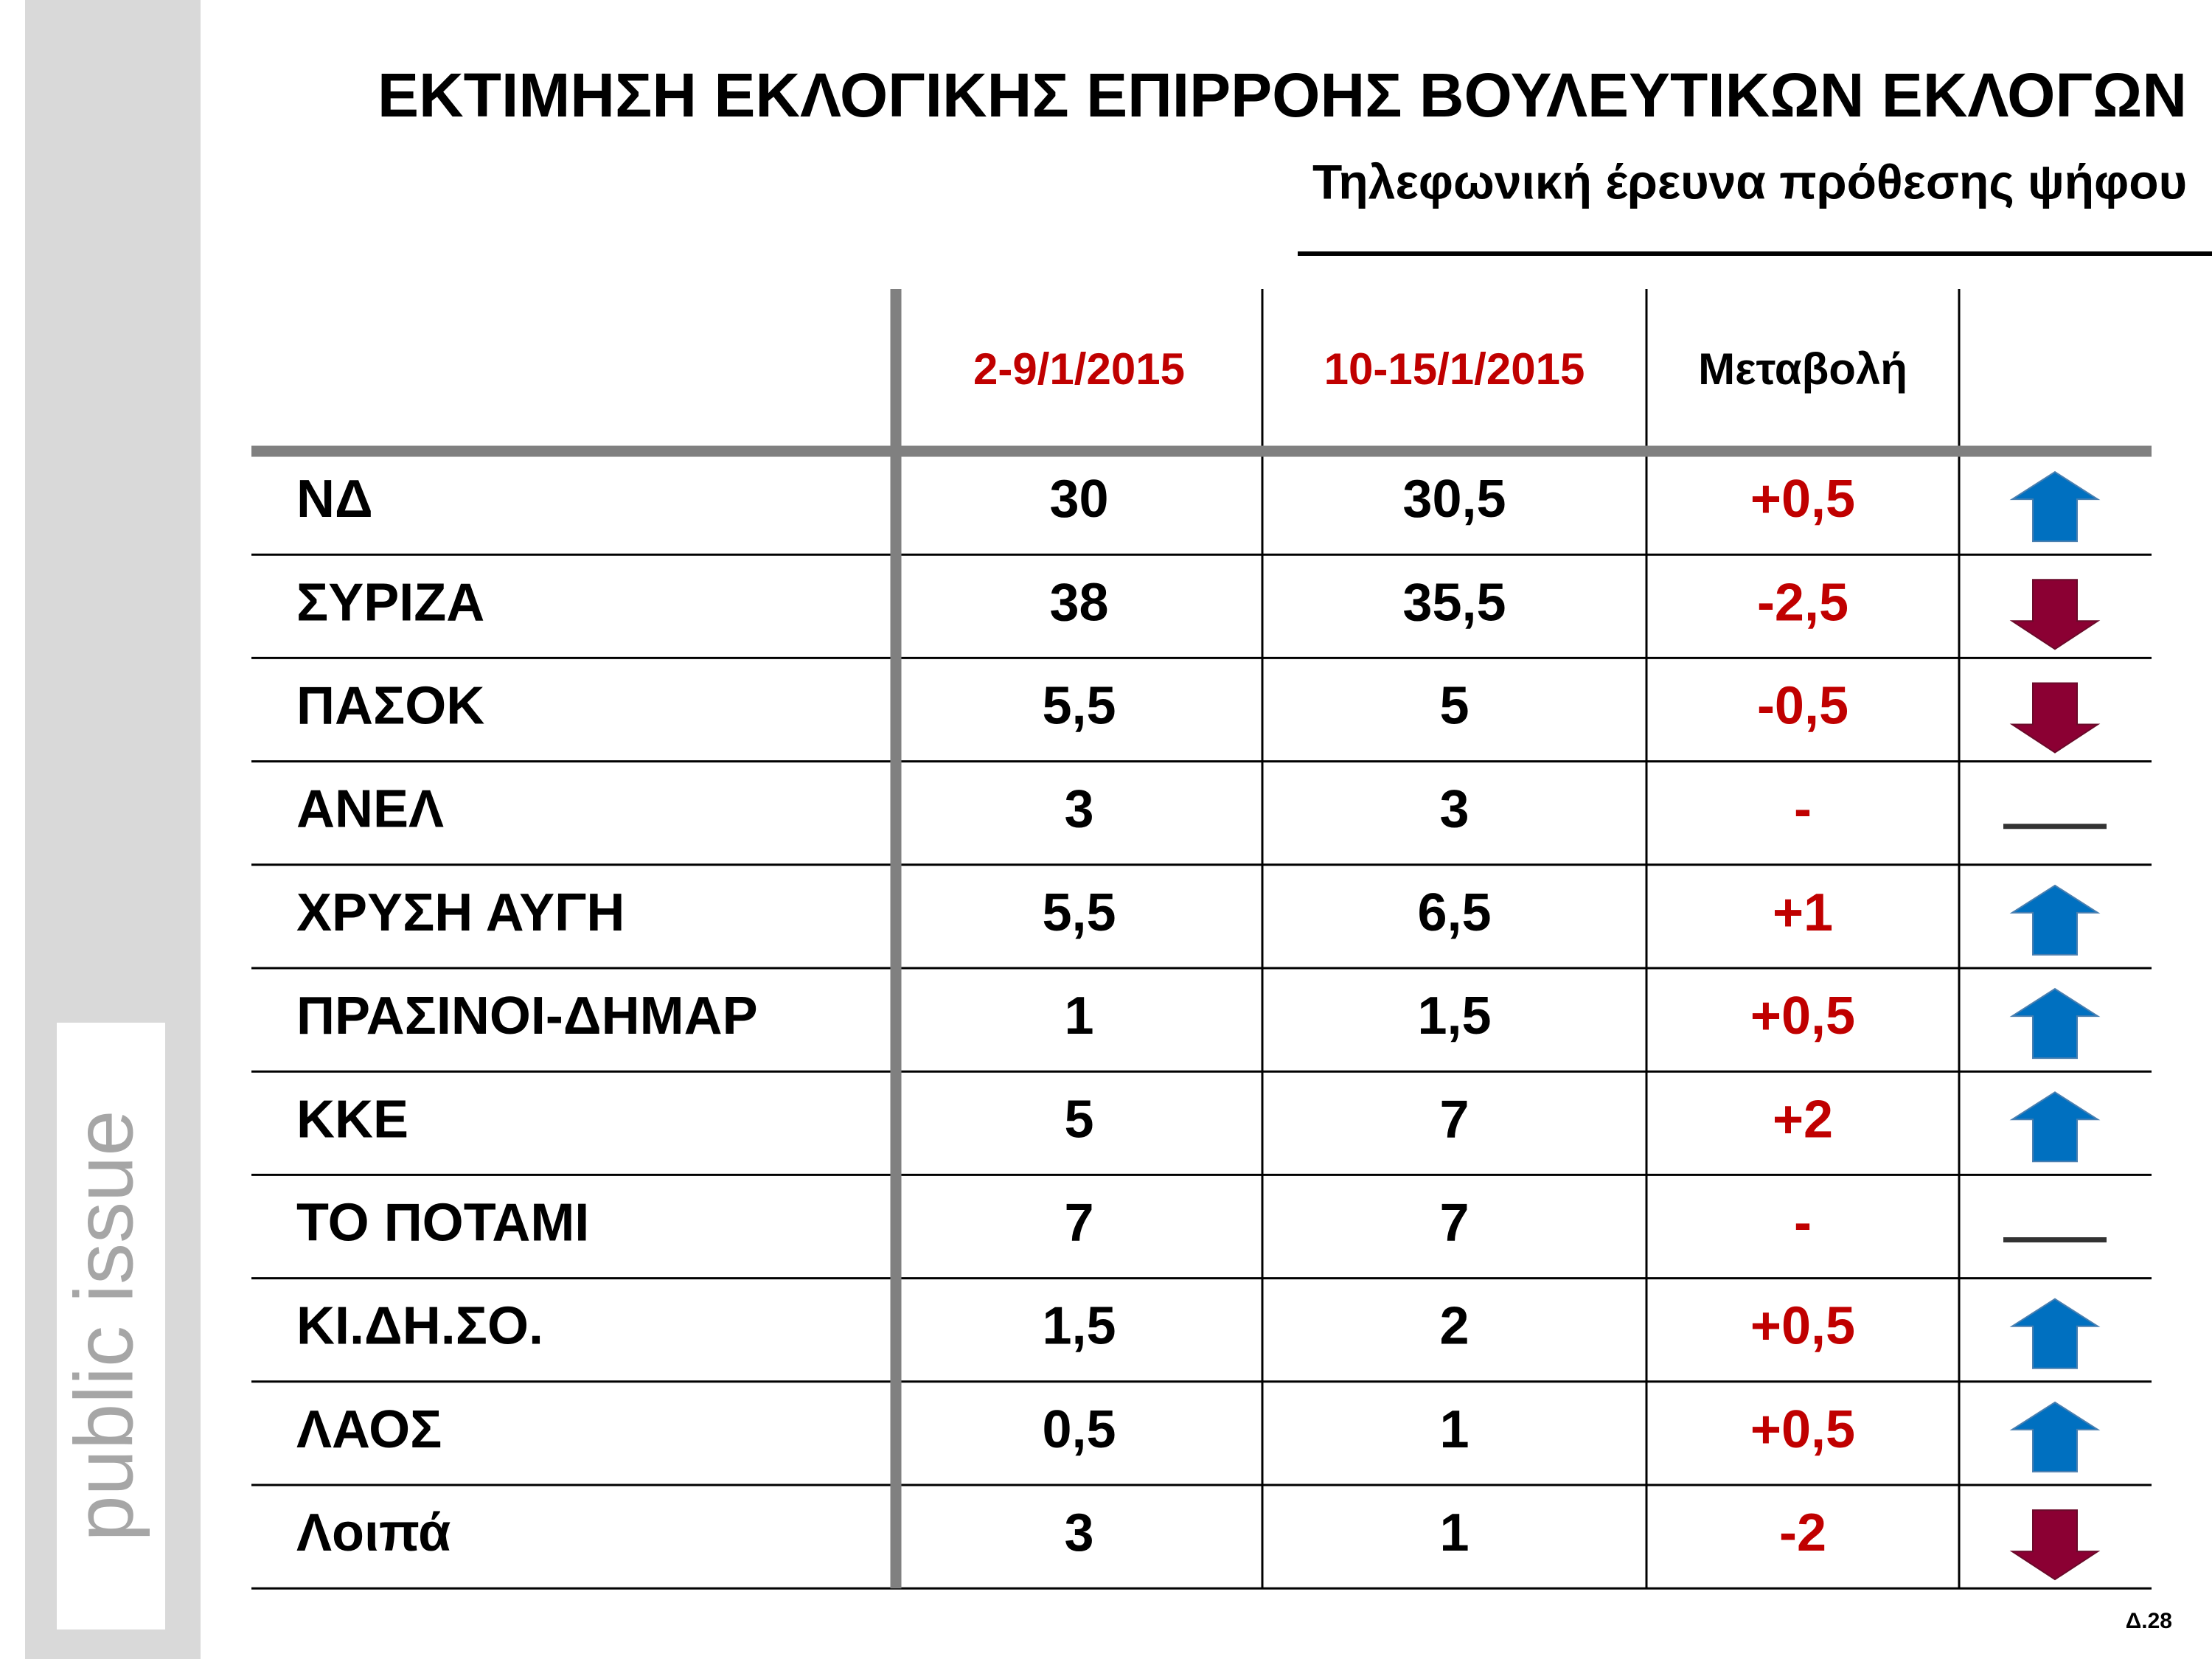 Image resolution: width=2212 pixels, height=1659 pixels. What do you see at coordinates (352, 1119) in the screenshot?
I see `party-name: ΚΚΕ` at bounding box center [352, 1119].